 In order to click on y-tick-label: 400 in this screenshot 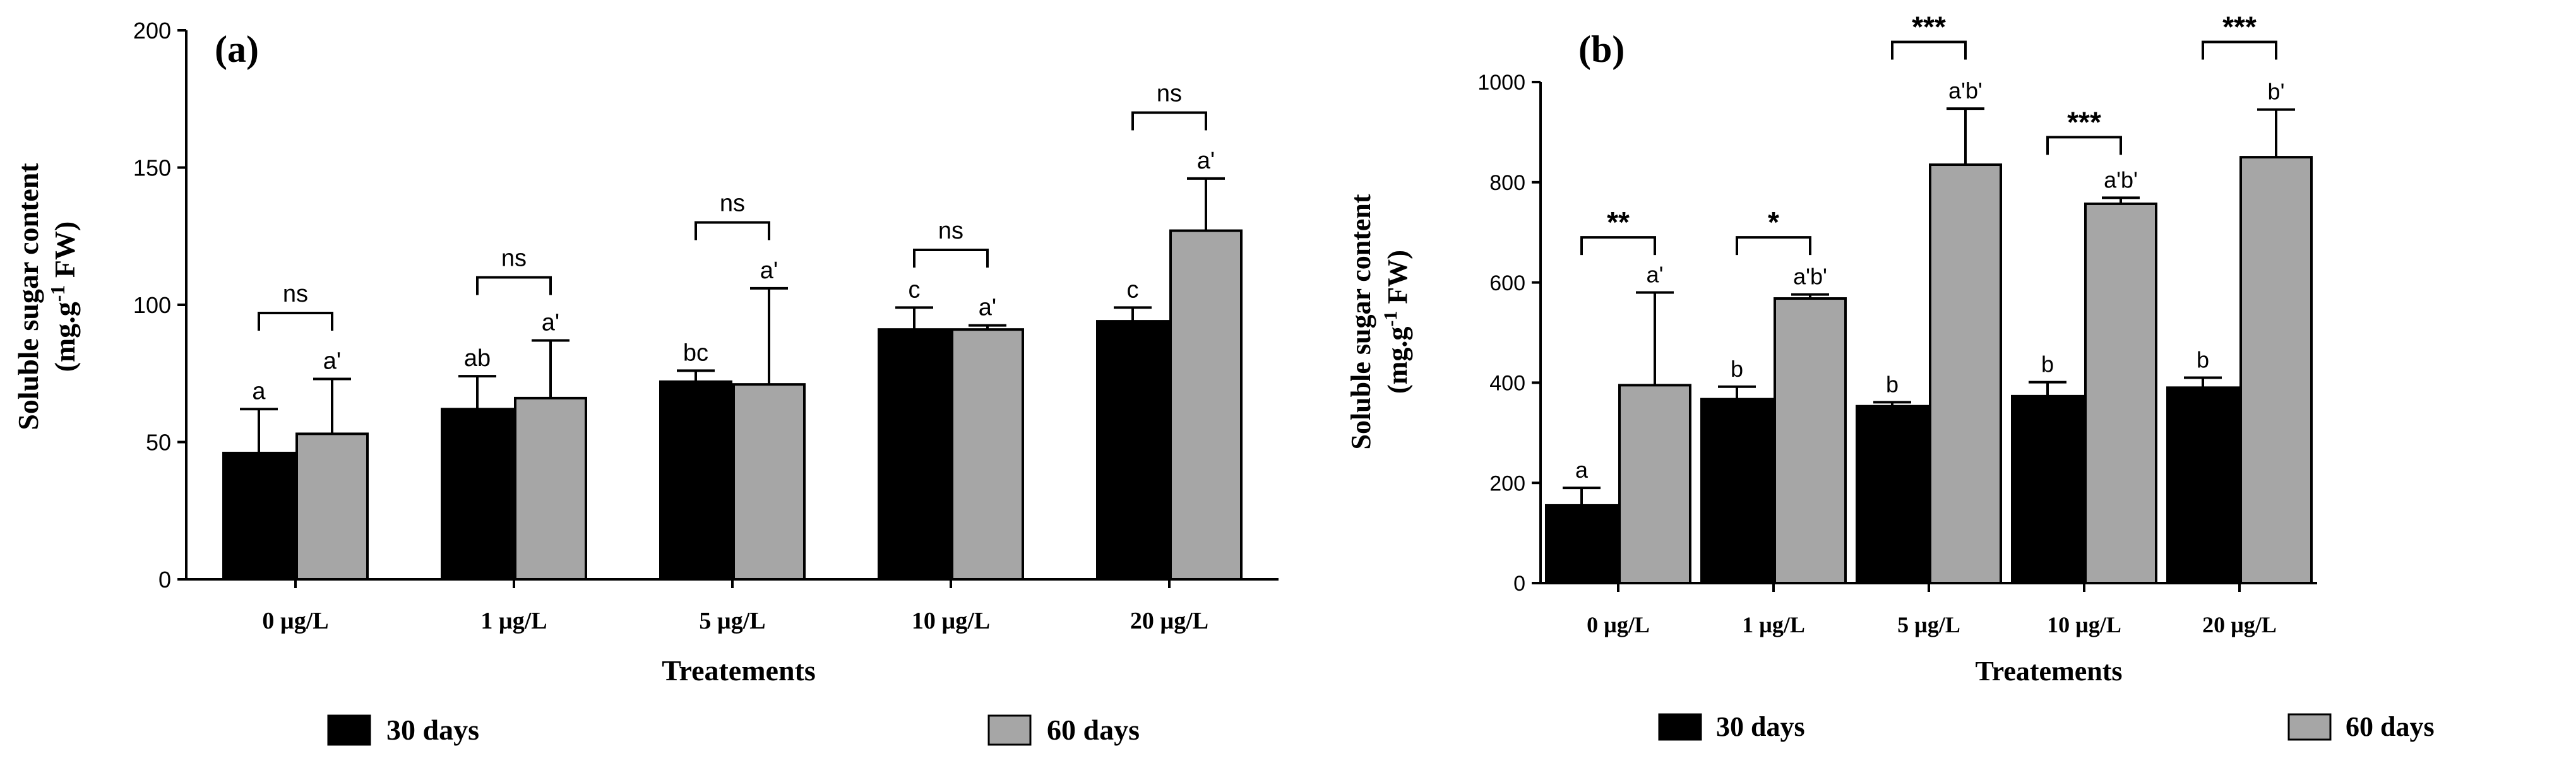, I will do `click(1507, 384)`.